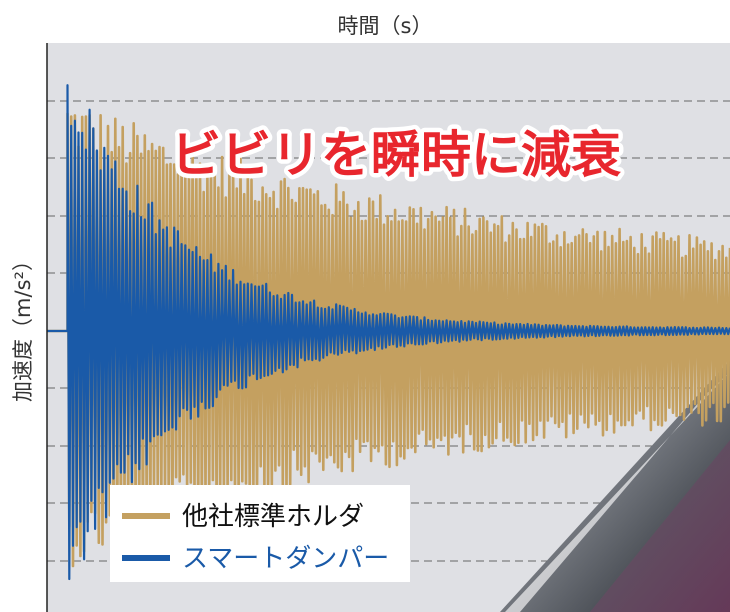  Describe the element at coordinates (285, 559) in the screenshot. I see `legend-label-1: スマートダンパー` at that location.